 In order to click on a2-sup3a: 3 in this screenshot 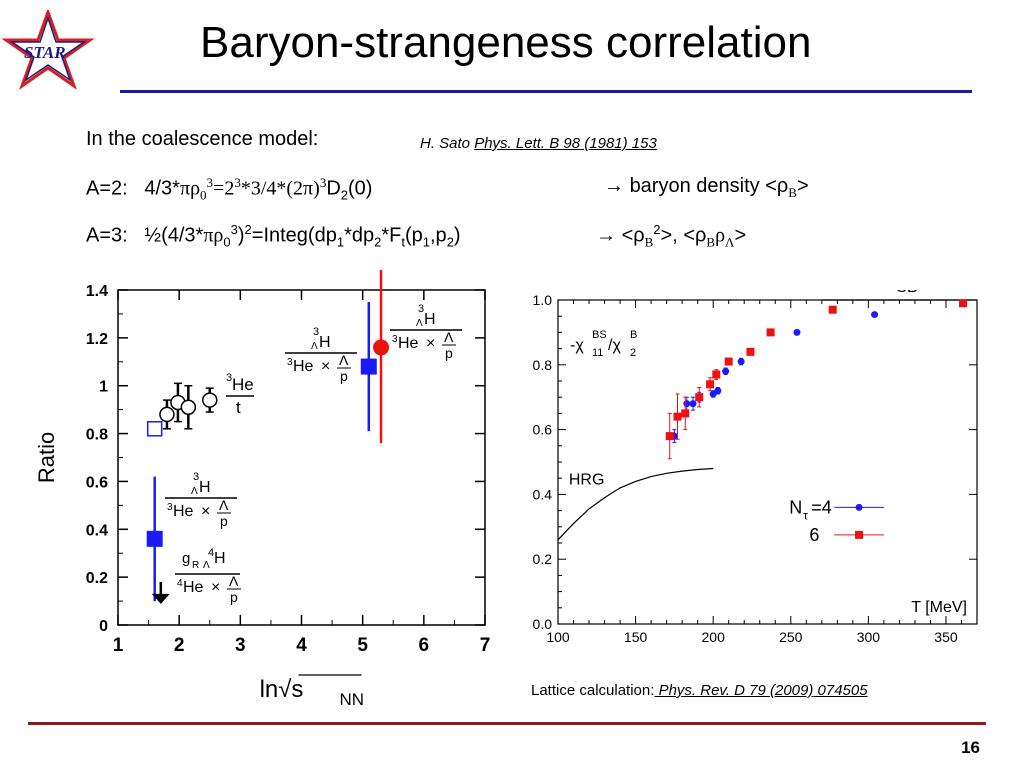, I will do `click(210, 182)`.